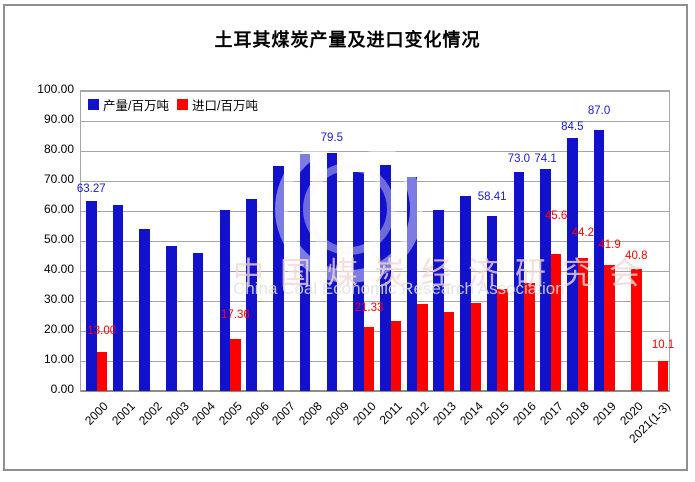 The width and height of the screenshot is (695, 482). What do you see at coordinates (385, 277) in the screenshot?
I see `production-bar-2011` at bounding box center [385, 277].